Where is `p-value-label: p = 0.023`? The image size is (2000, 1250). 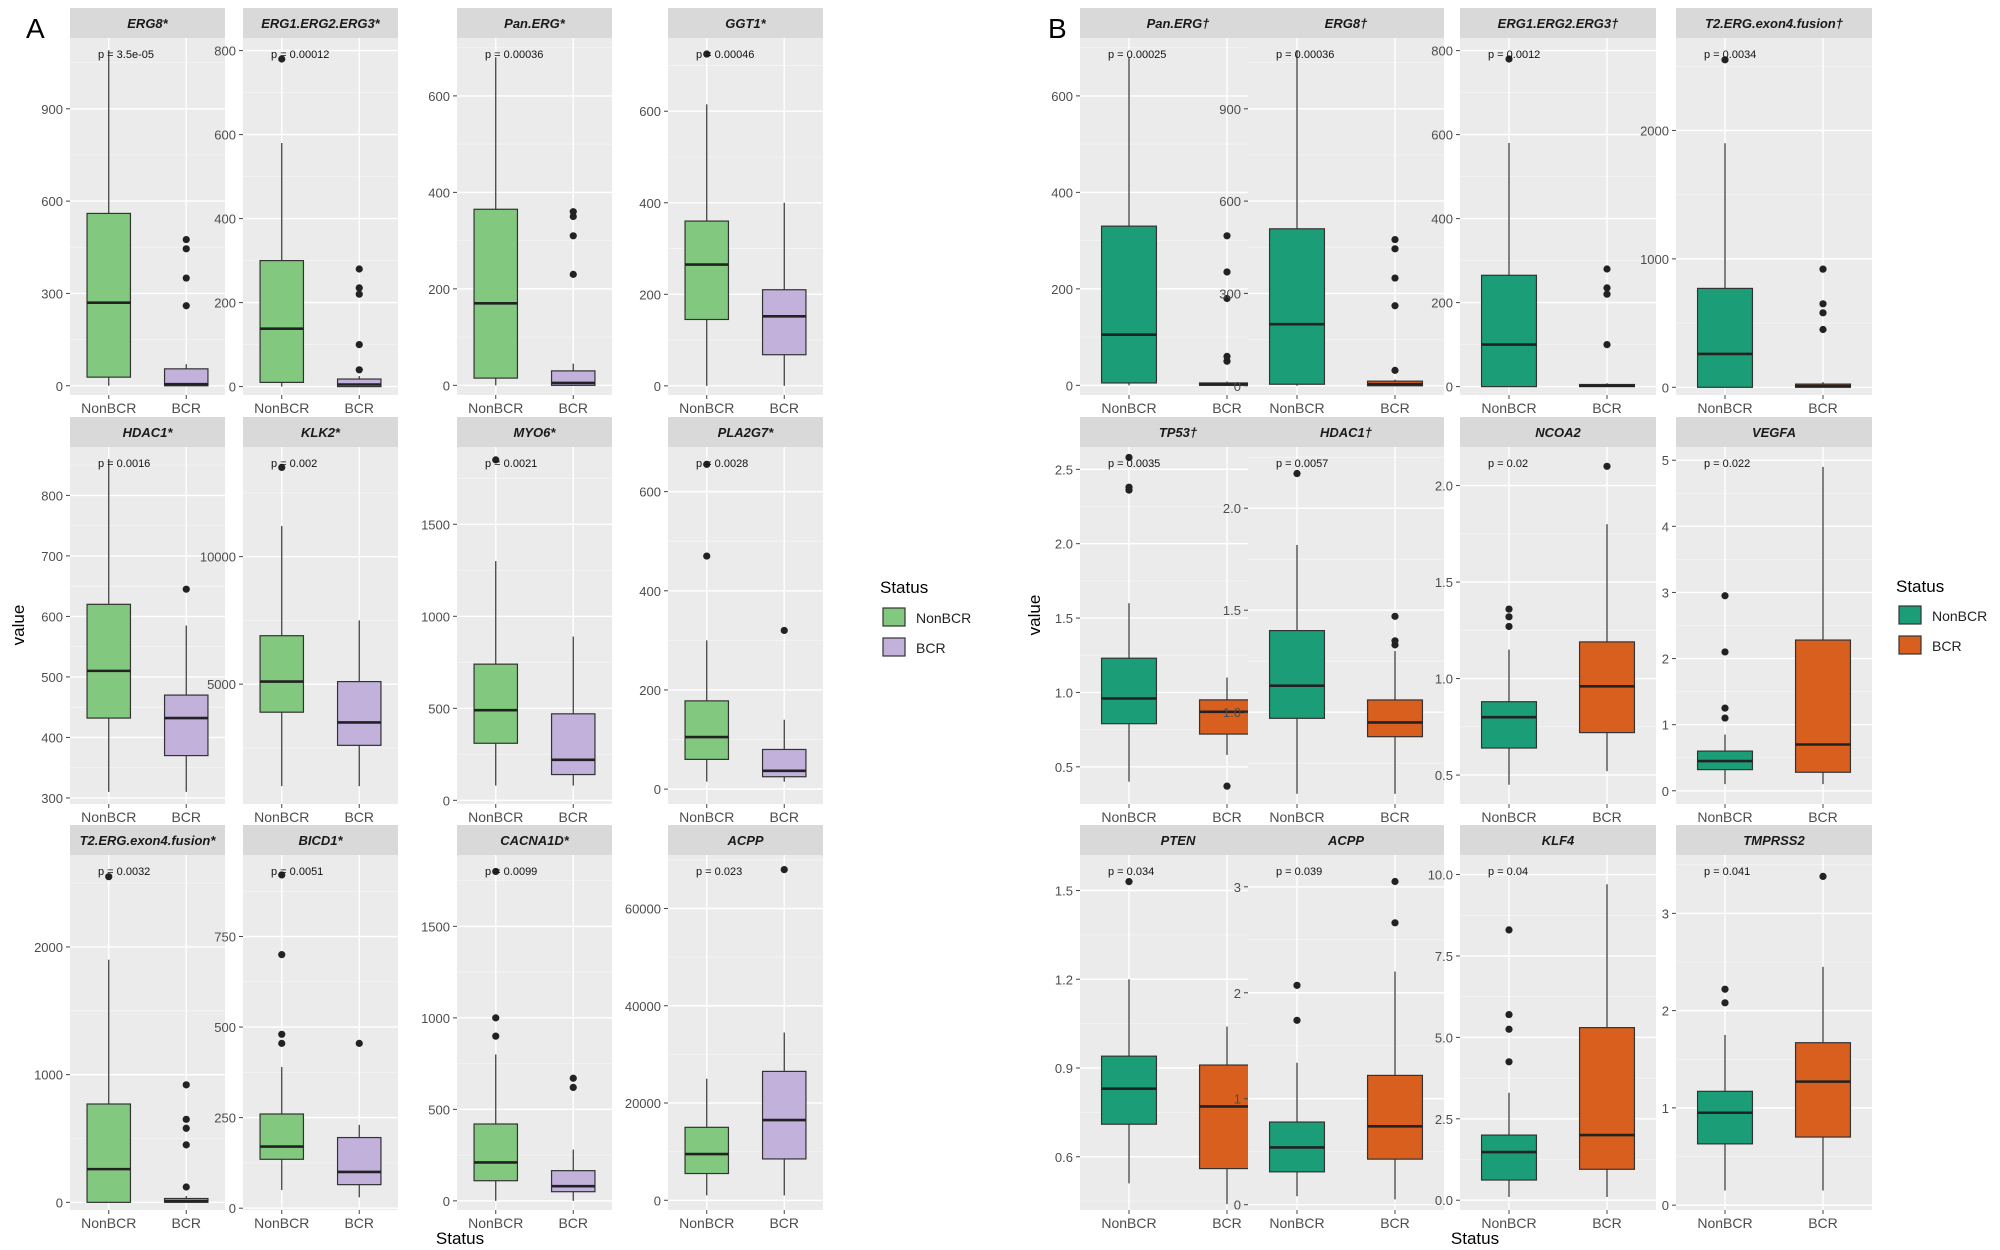
p-value-label: p = 0.023 is located at coordinates (719, 872).